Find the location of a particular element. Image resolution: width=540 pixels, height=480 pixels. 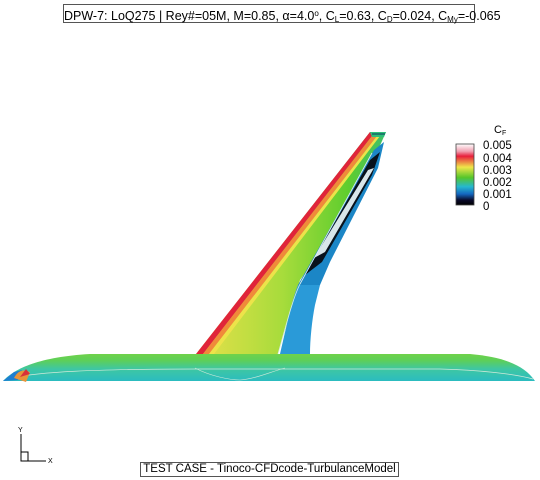

axis-triad is located at coordinates (33, 448).